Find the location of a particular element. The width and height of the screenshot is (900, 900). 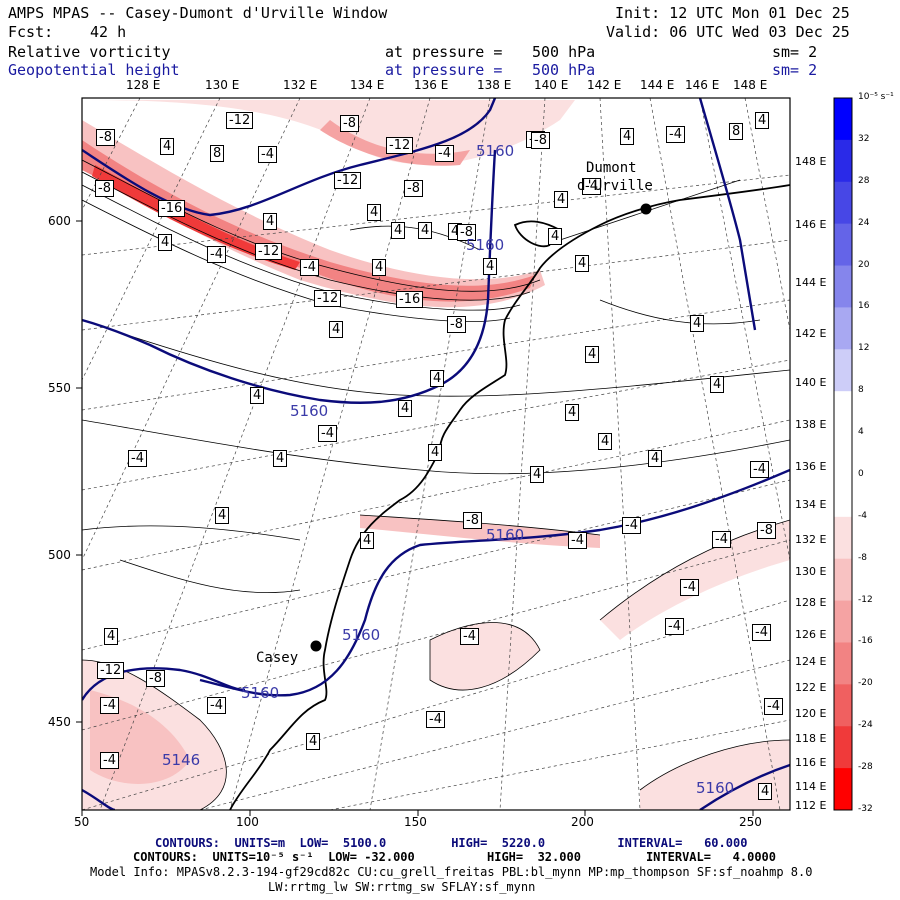

field2-name: Geopotential height is located at coordinates (94, 70).